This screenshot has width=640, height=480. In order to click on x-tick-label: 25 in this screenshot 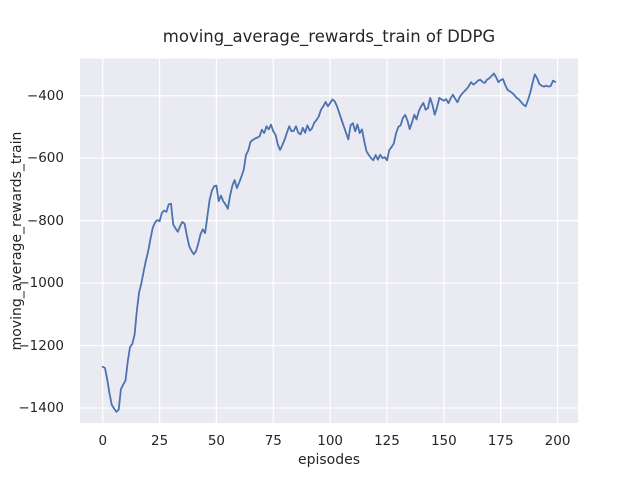, I will do `click(159, 441)`.